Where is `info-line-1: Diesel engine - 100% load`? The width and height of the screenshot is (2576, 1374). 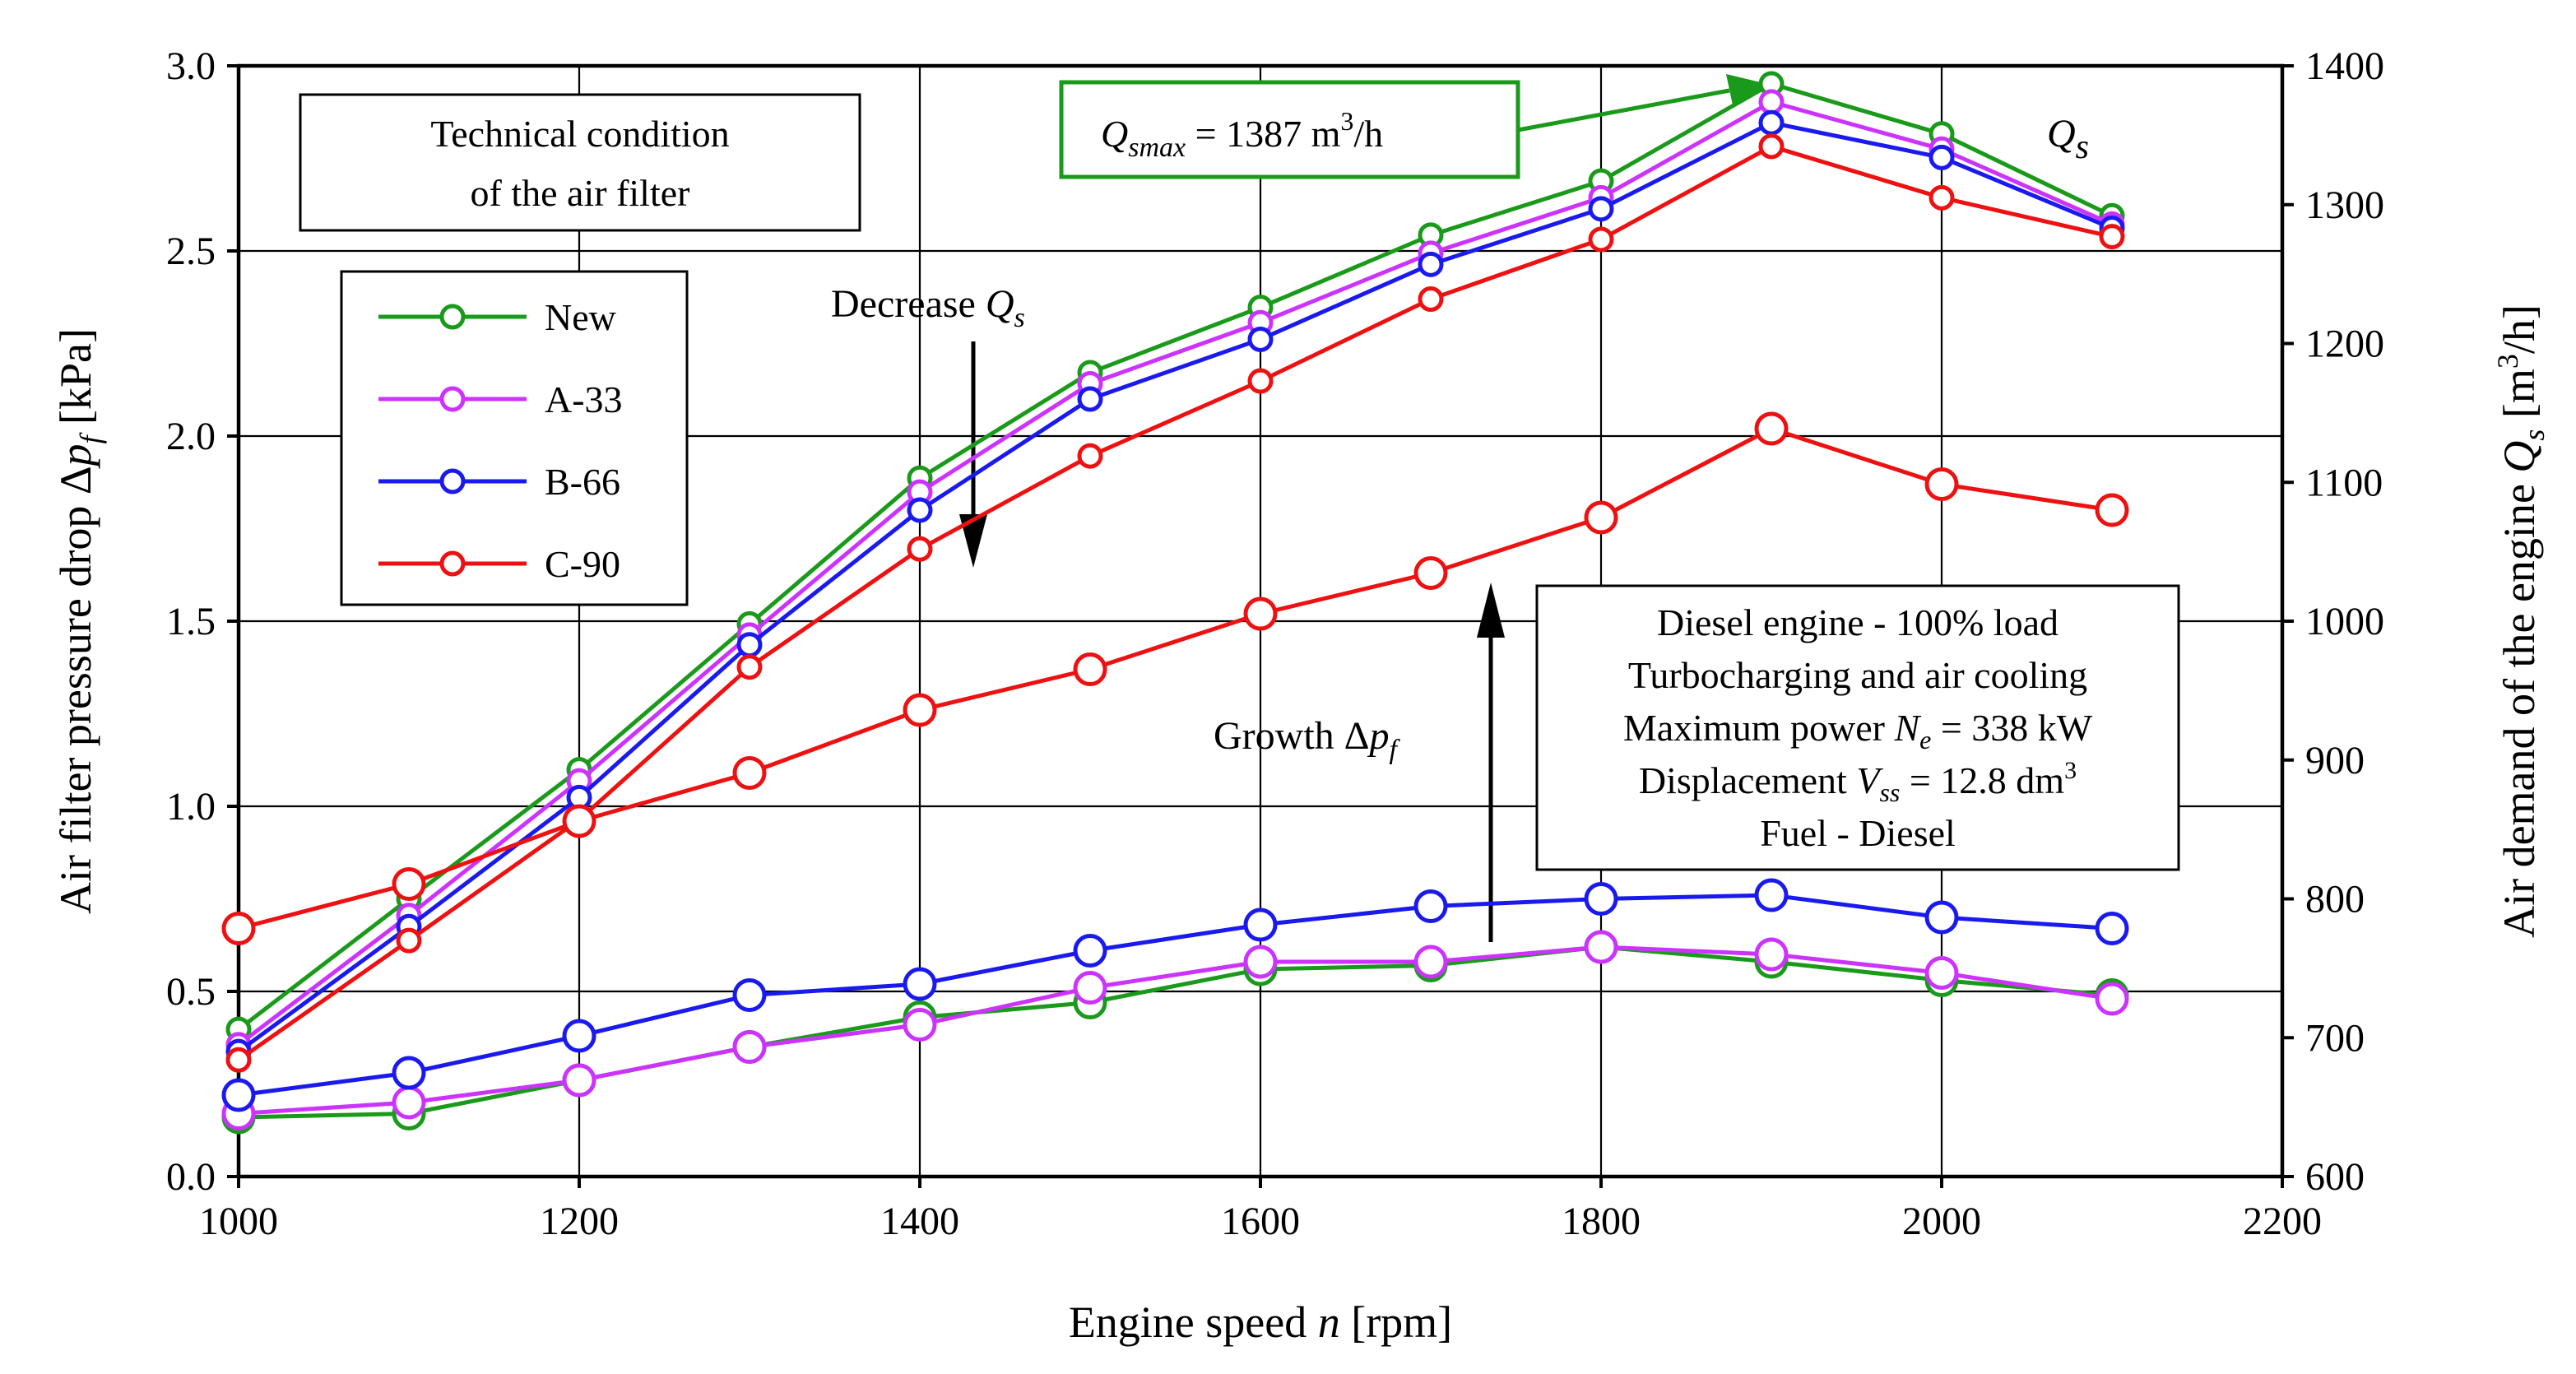 info-line-1: Diesel engine - 100% load is located at coordinates (1858, 622).